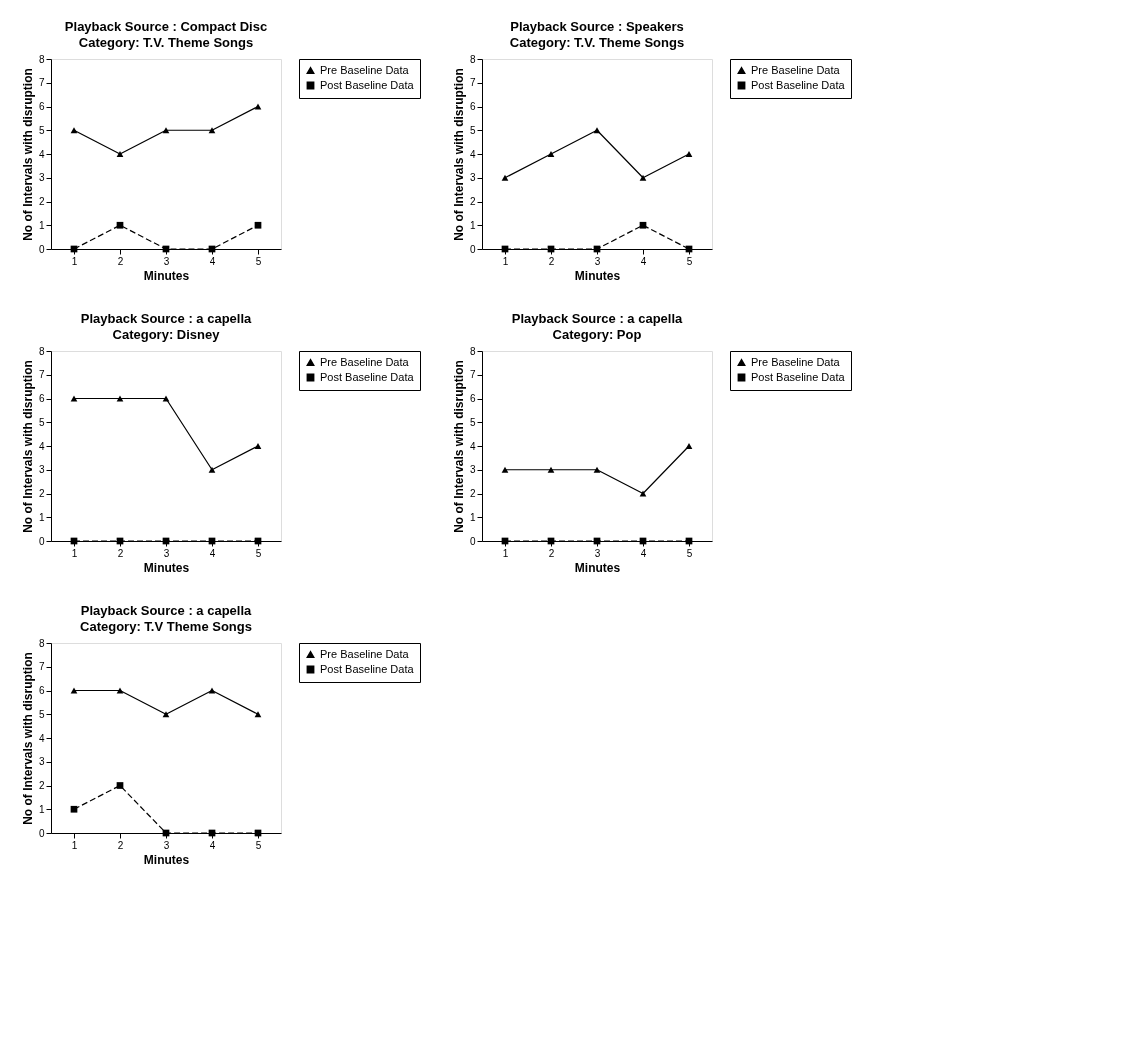  Describe the element at coordinates (166, 626) in the screenshot. I see `chart-subtitle: Category: T.V Theme Songs` at that location.